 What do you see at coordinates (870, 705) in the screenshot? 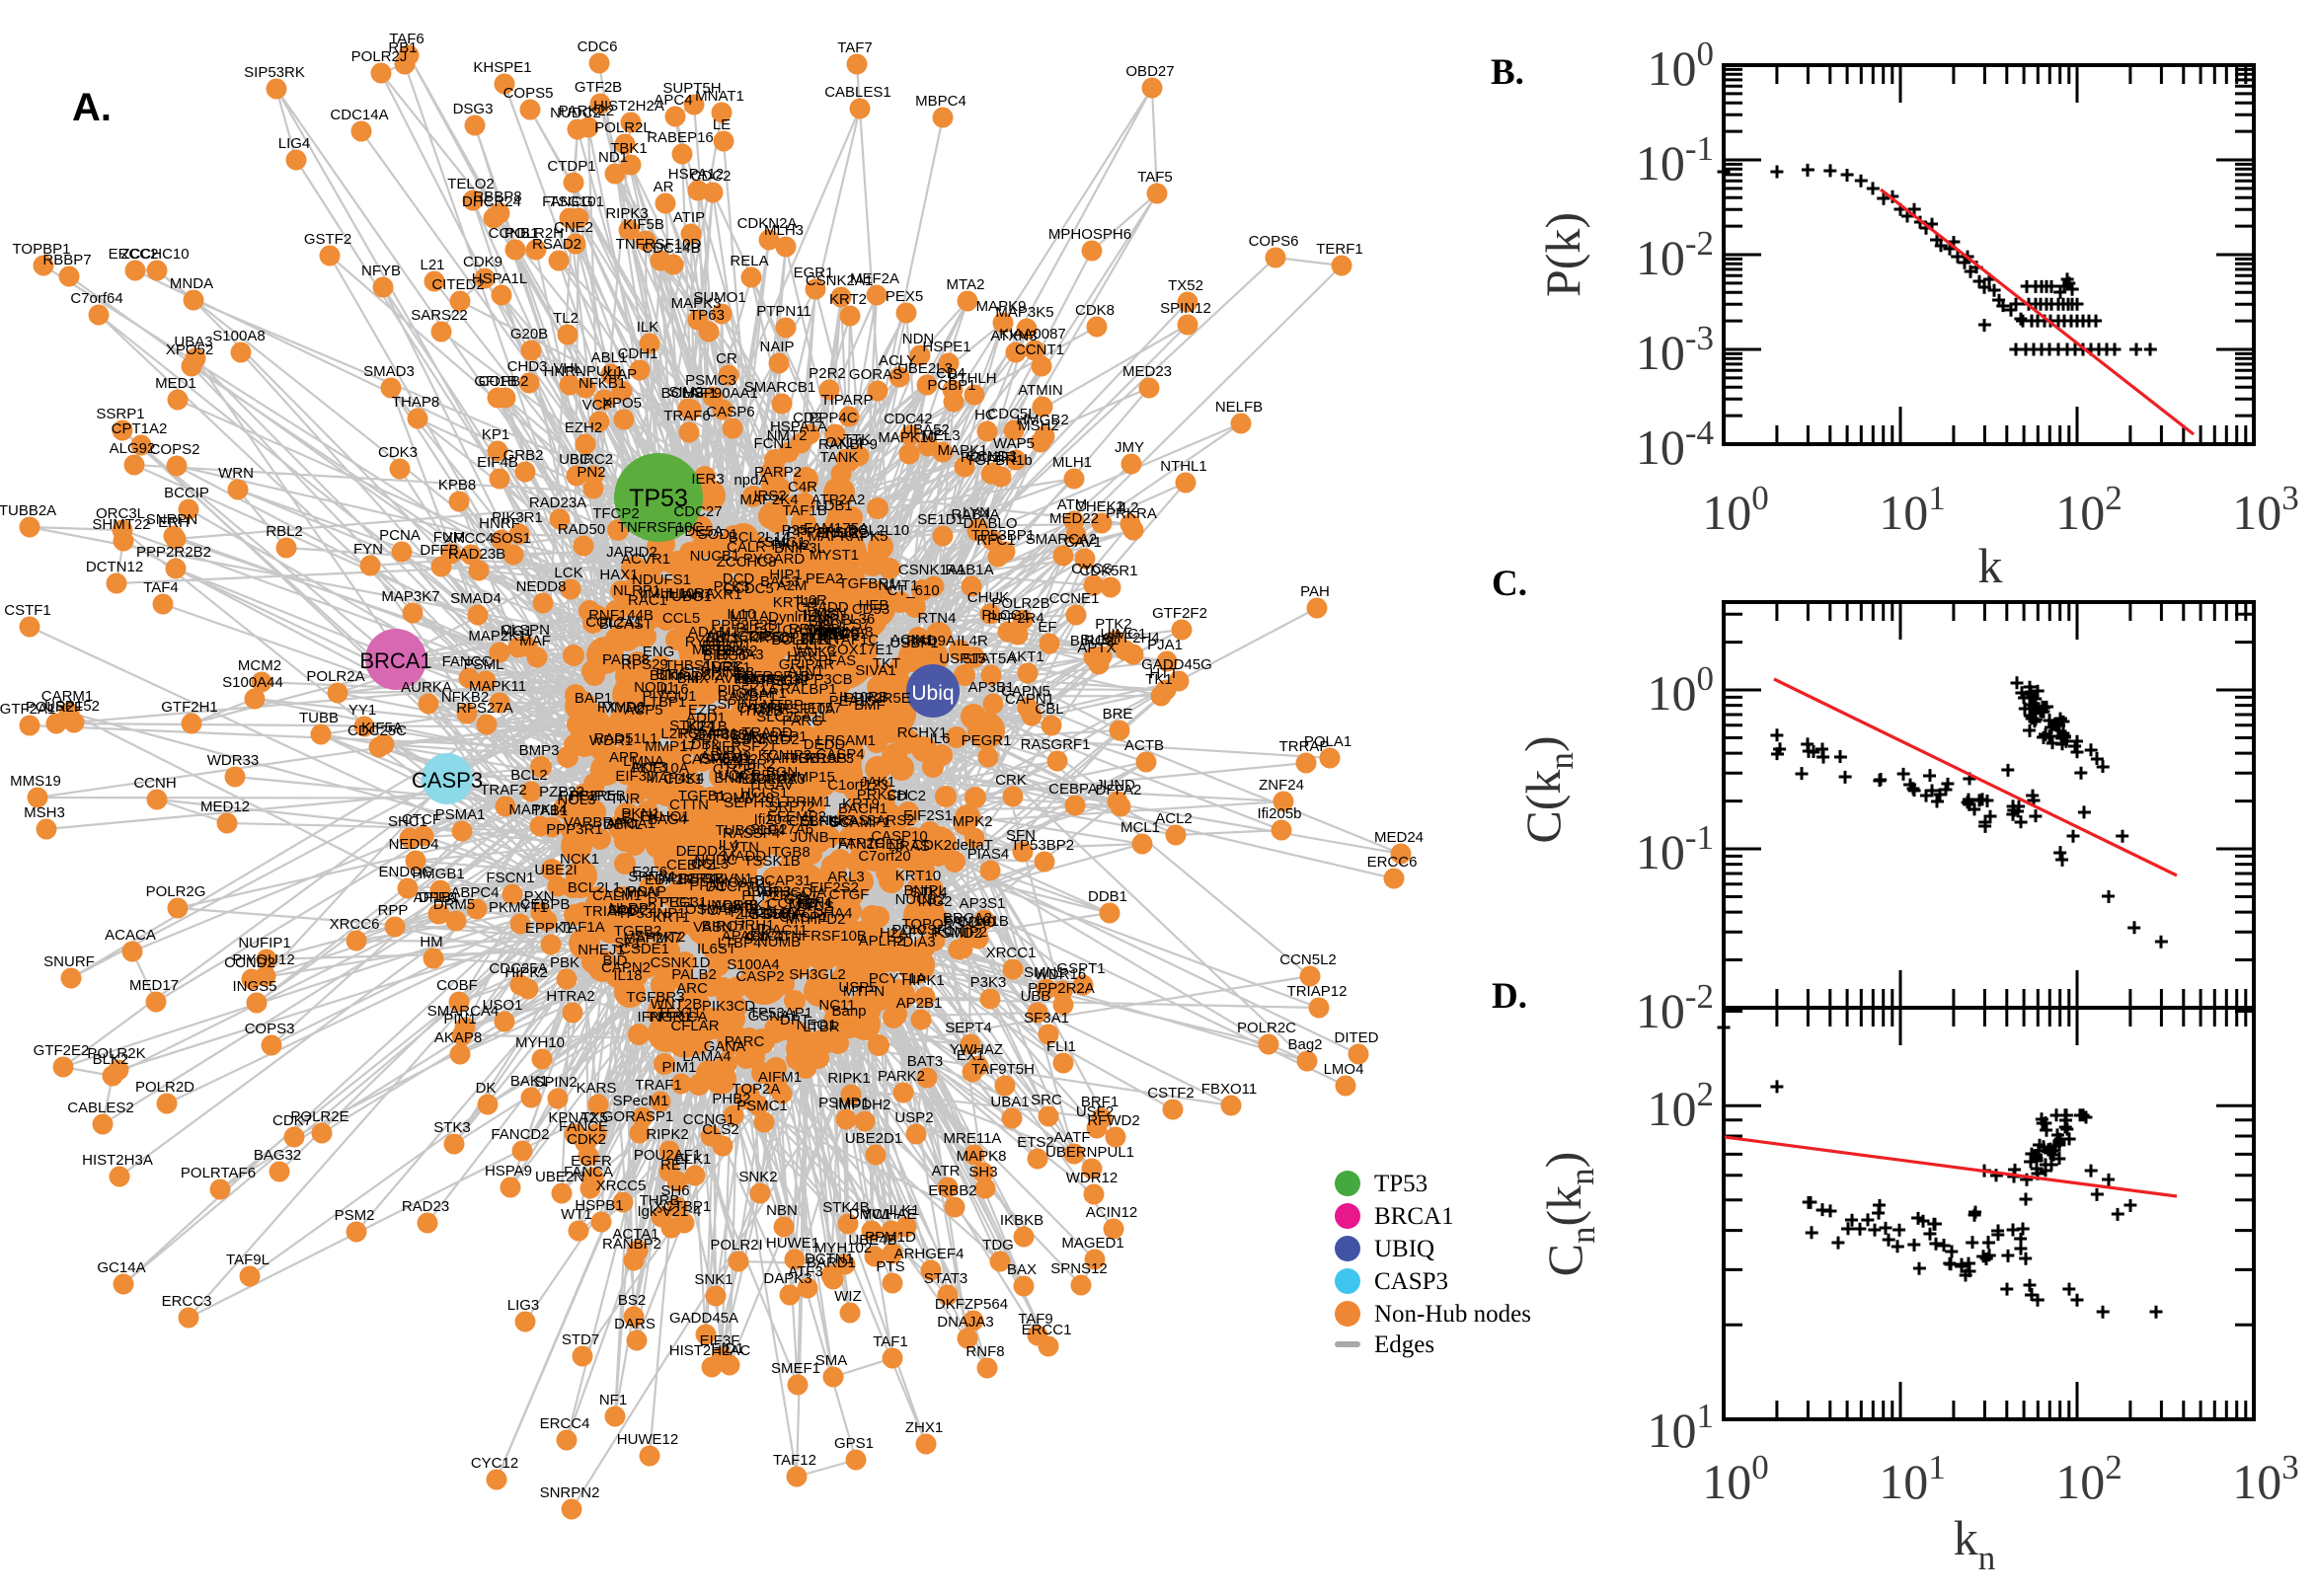
I see `svg-text: BMF` at bounding box center [870, 705].